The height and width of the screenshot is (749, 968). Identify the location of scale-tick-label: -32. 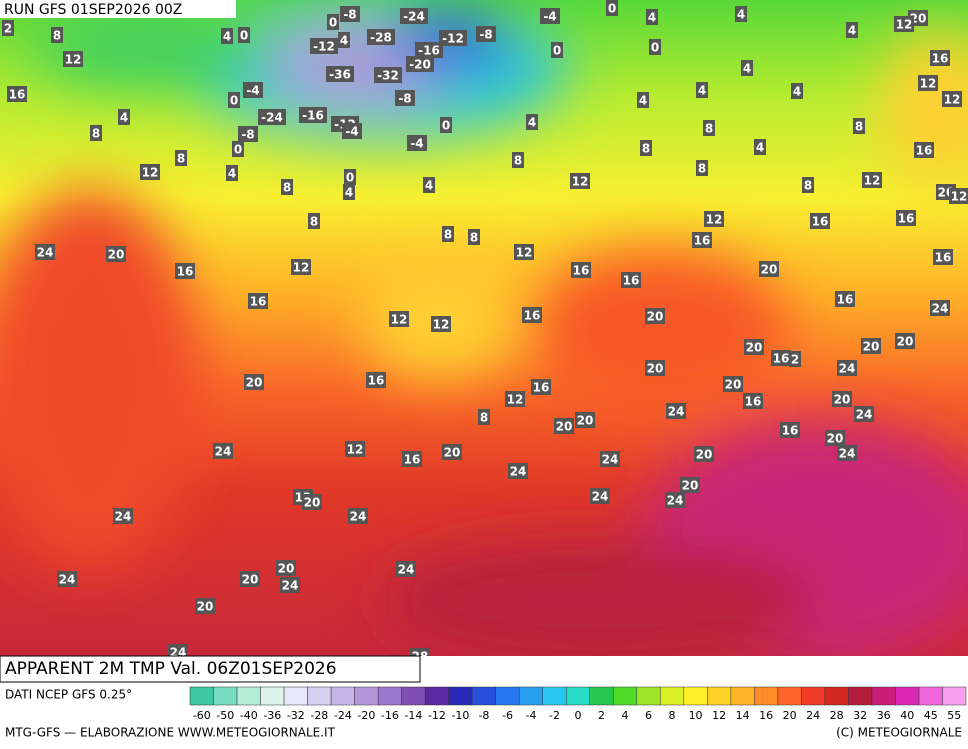
(296, 715).